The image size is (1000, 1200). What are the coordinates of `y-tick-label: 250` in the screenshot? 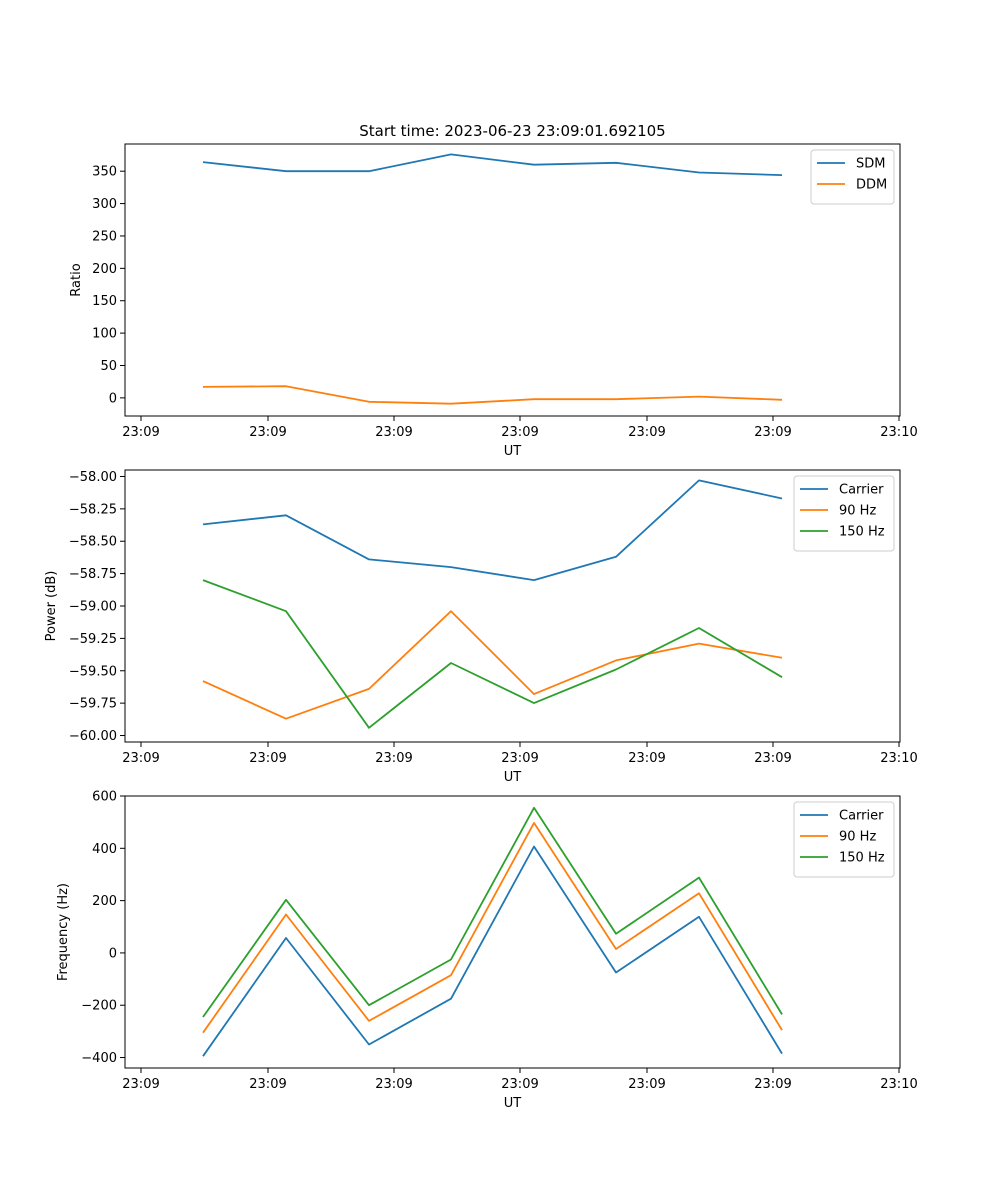 It's located at (104, 236).